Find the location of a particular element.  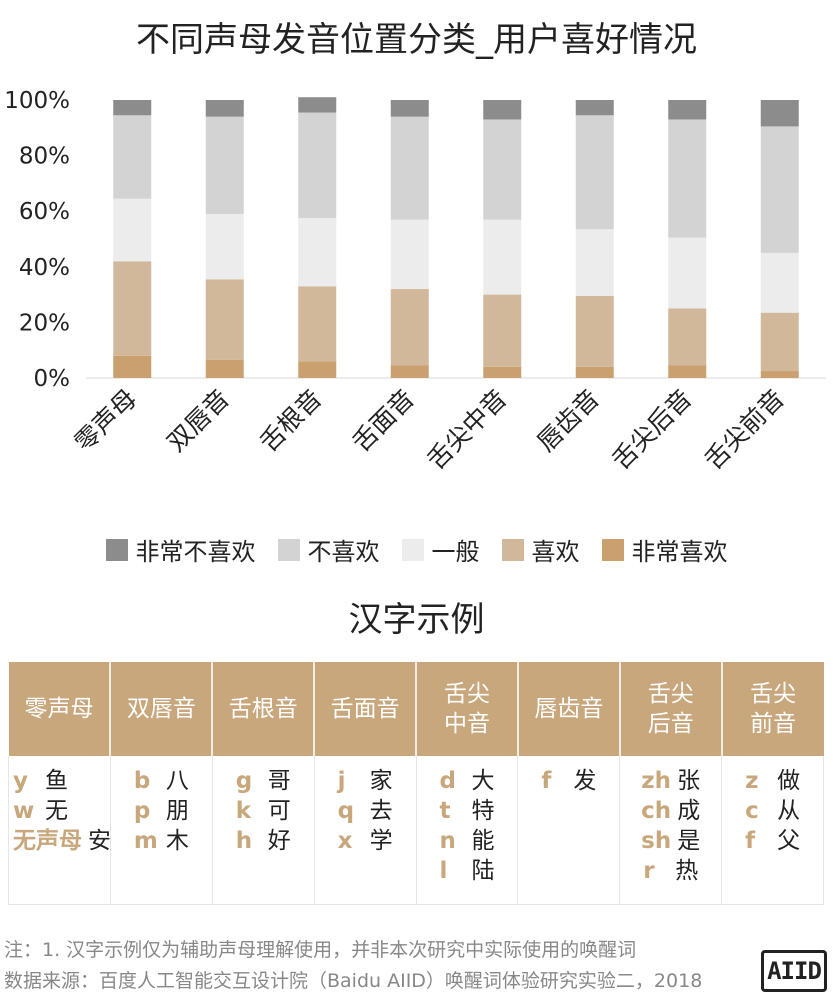

table-header-cell: 舌面音 is located at coordinates (365, 709).